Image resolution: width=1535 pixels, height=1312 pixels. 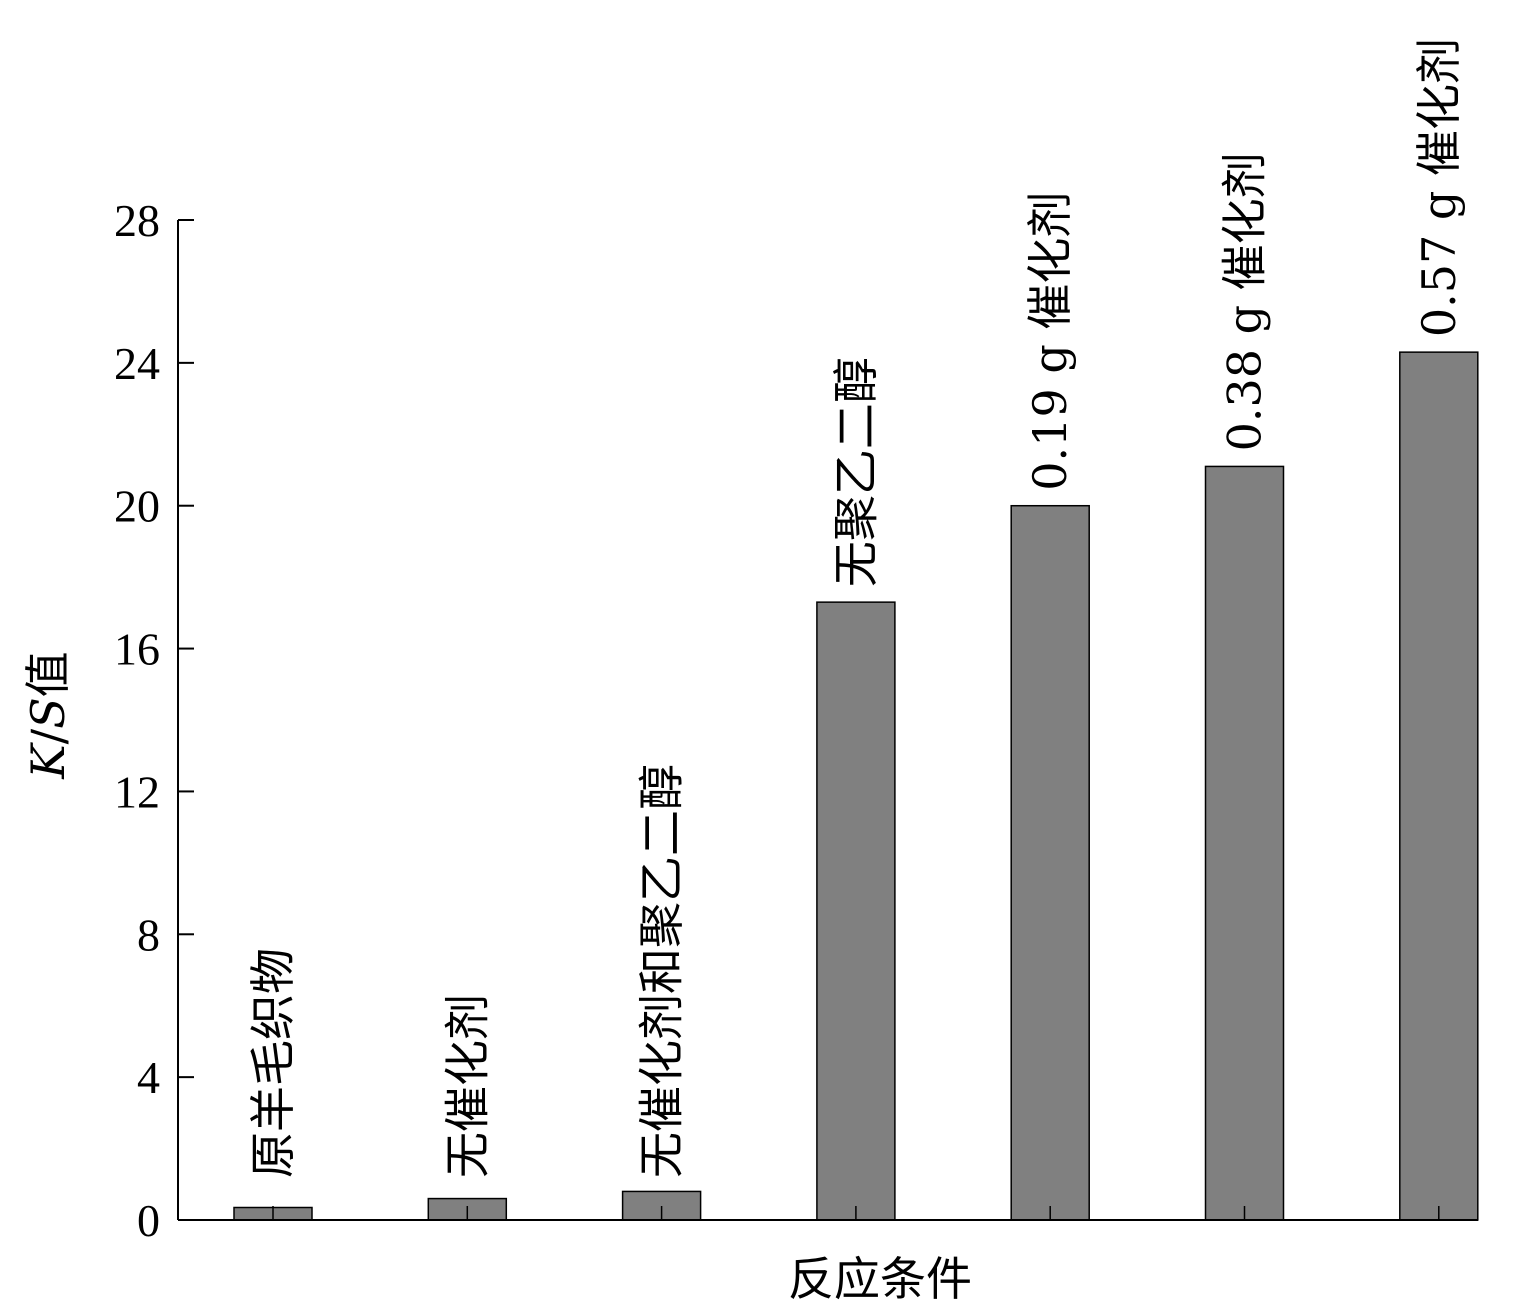 What do you see at coordinates (48, 761) in the screenshot?
I see `y-axis-title-part: K` at bounding box center [48, 761].